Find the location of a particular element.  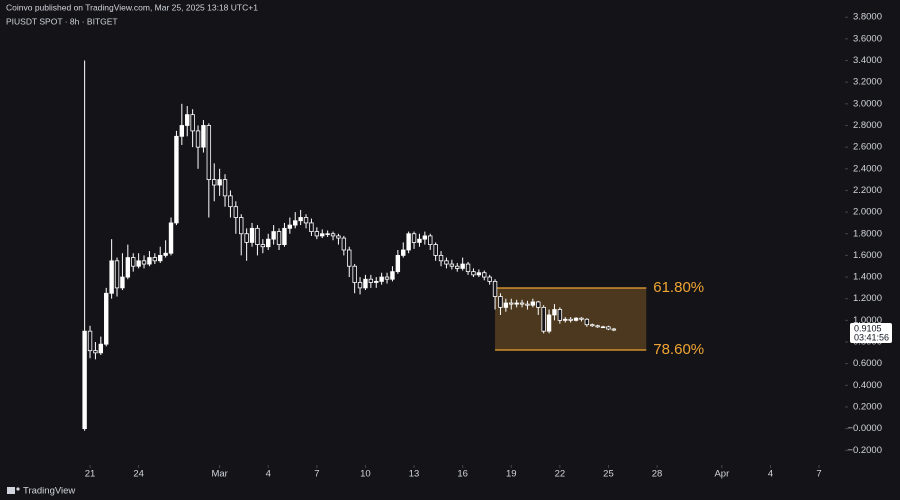

price-label-box is located at coordinates (871, 333).